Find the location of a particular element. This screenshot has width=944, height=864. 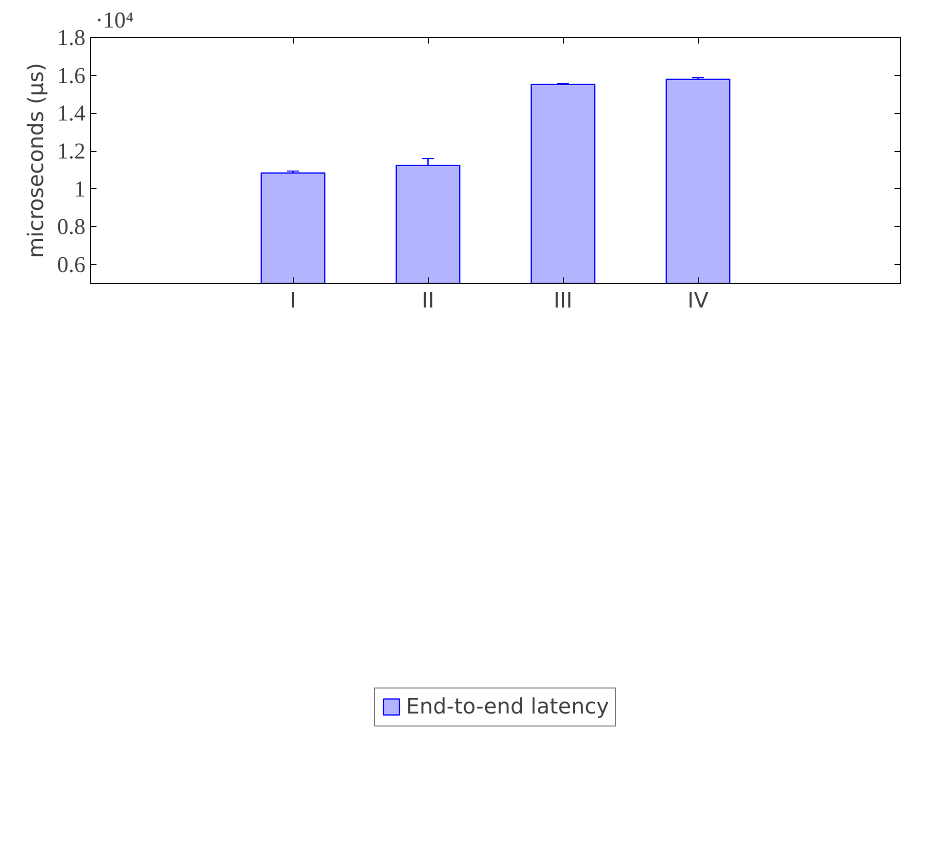

x-tick-label: I is located at coordinates (293, 301).